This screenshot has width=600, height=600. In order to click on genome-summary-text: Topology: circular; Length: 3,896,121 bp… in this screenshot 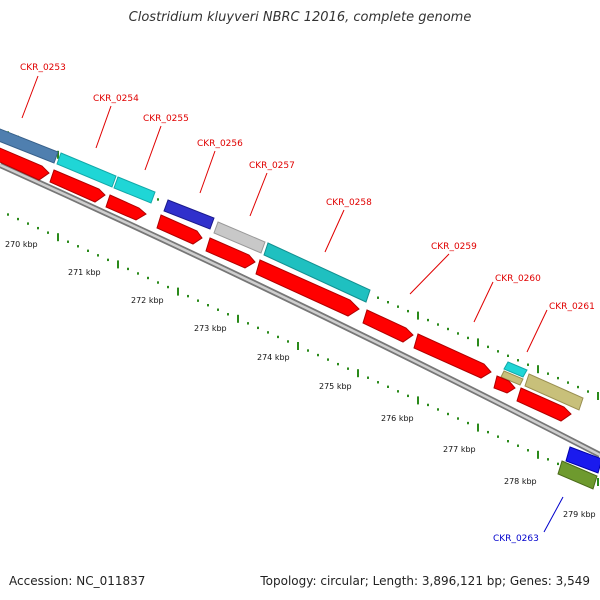, I will do `click(425, 581)`.